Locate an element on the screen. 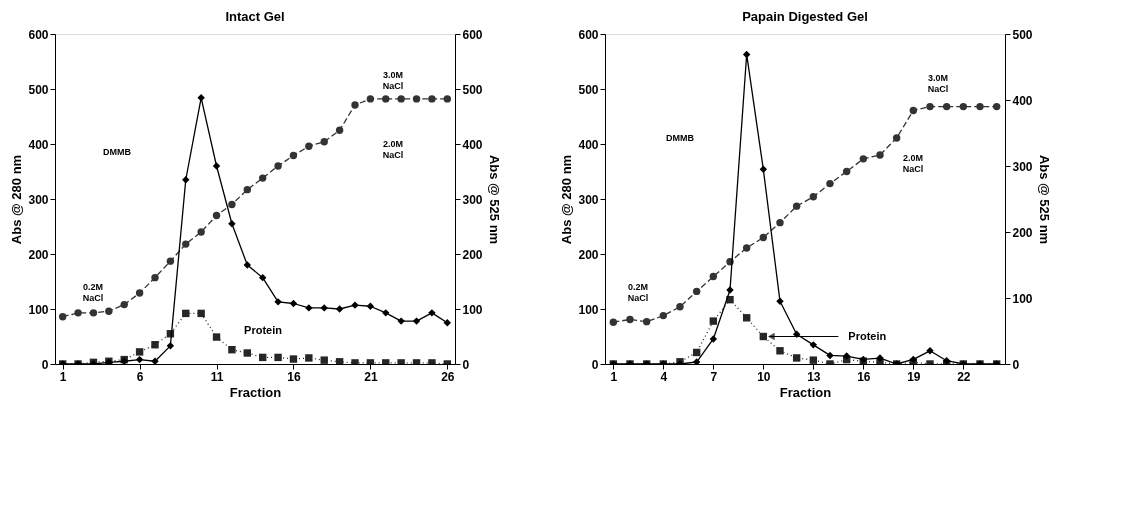 This screenshot has width=1146, height=524. x-tick-label: 26 is located at coordinates (448, 376).